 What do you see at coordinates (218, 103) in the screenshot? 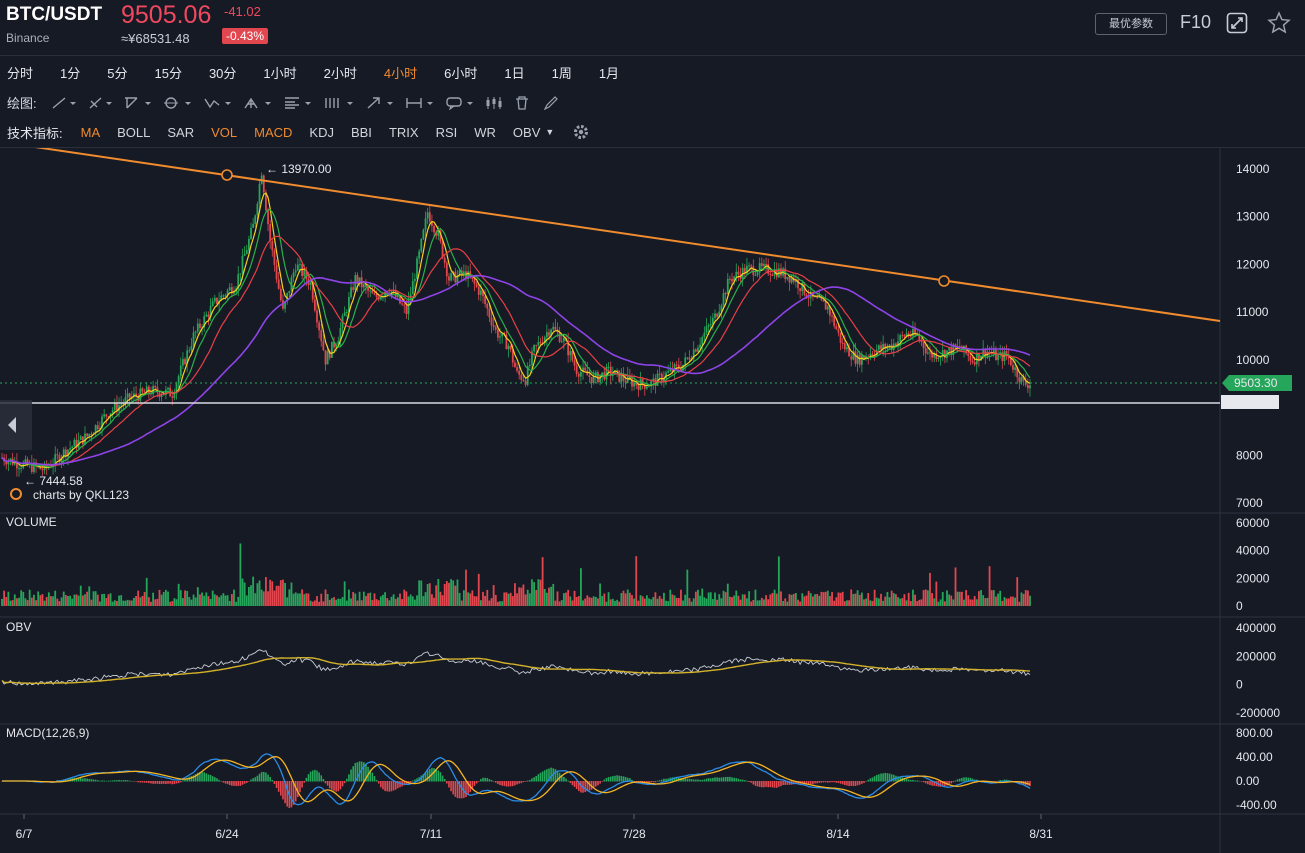
I see `zigzag-tool-icon` at bounding box center [218, 103].